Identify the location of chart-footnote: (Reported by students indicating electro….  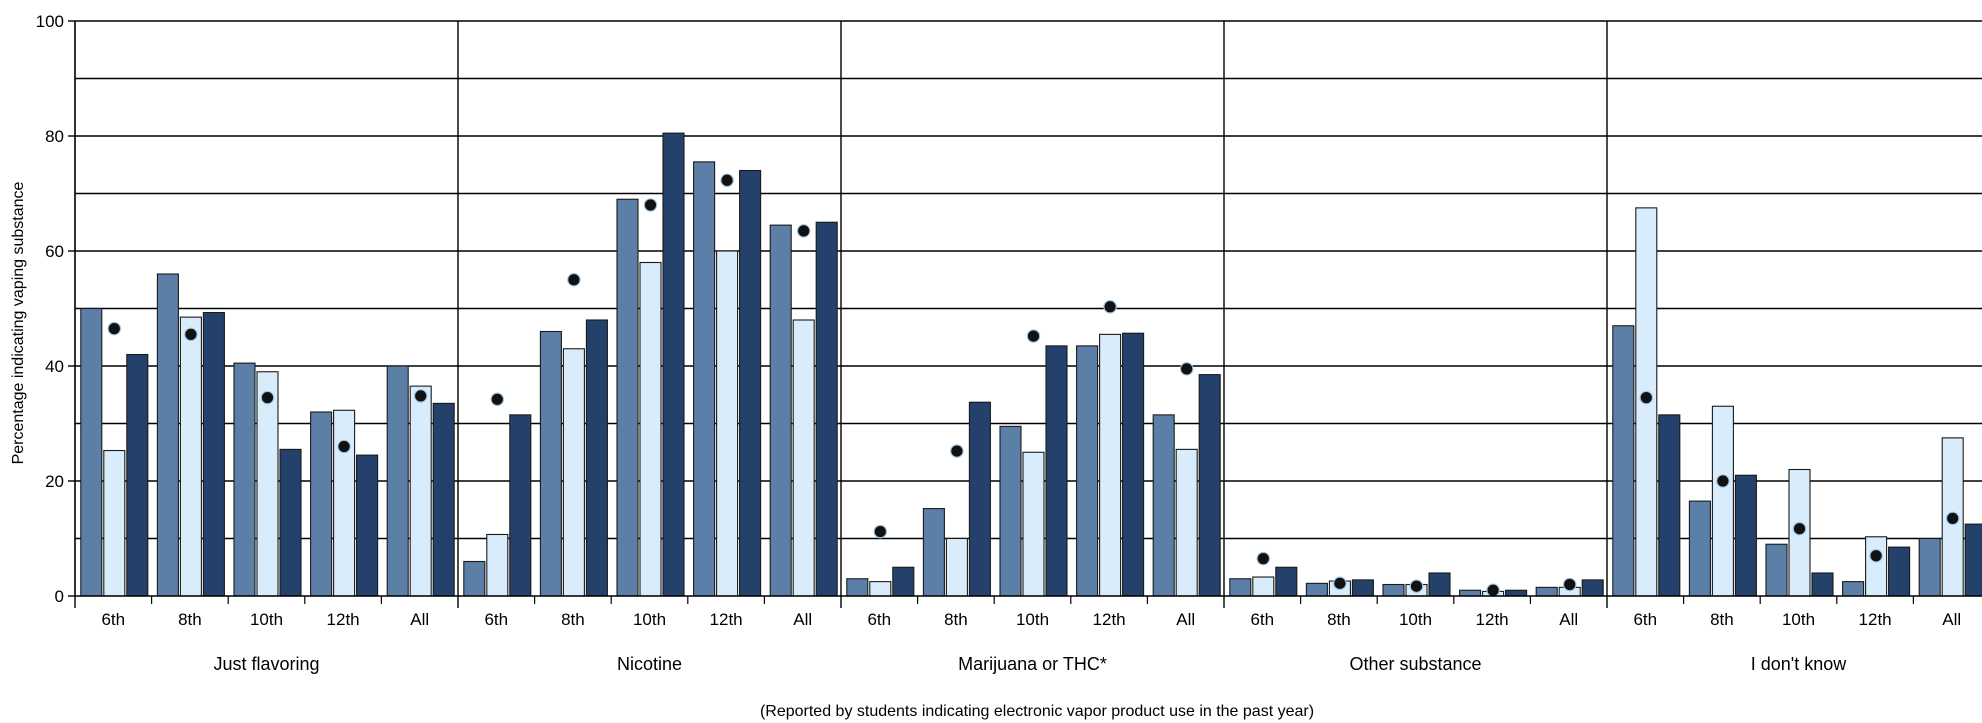
(1037, 711).